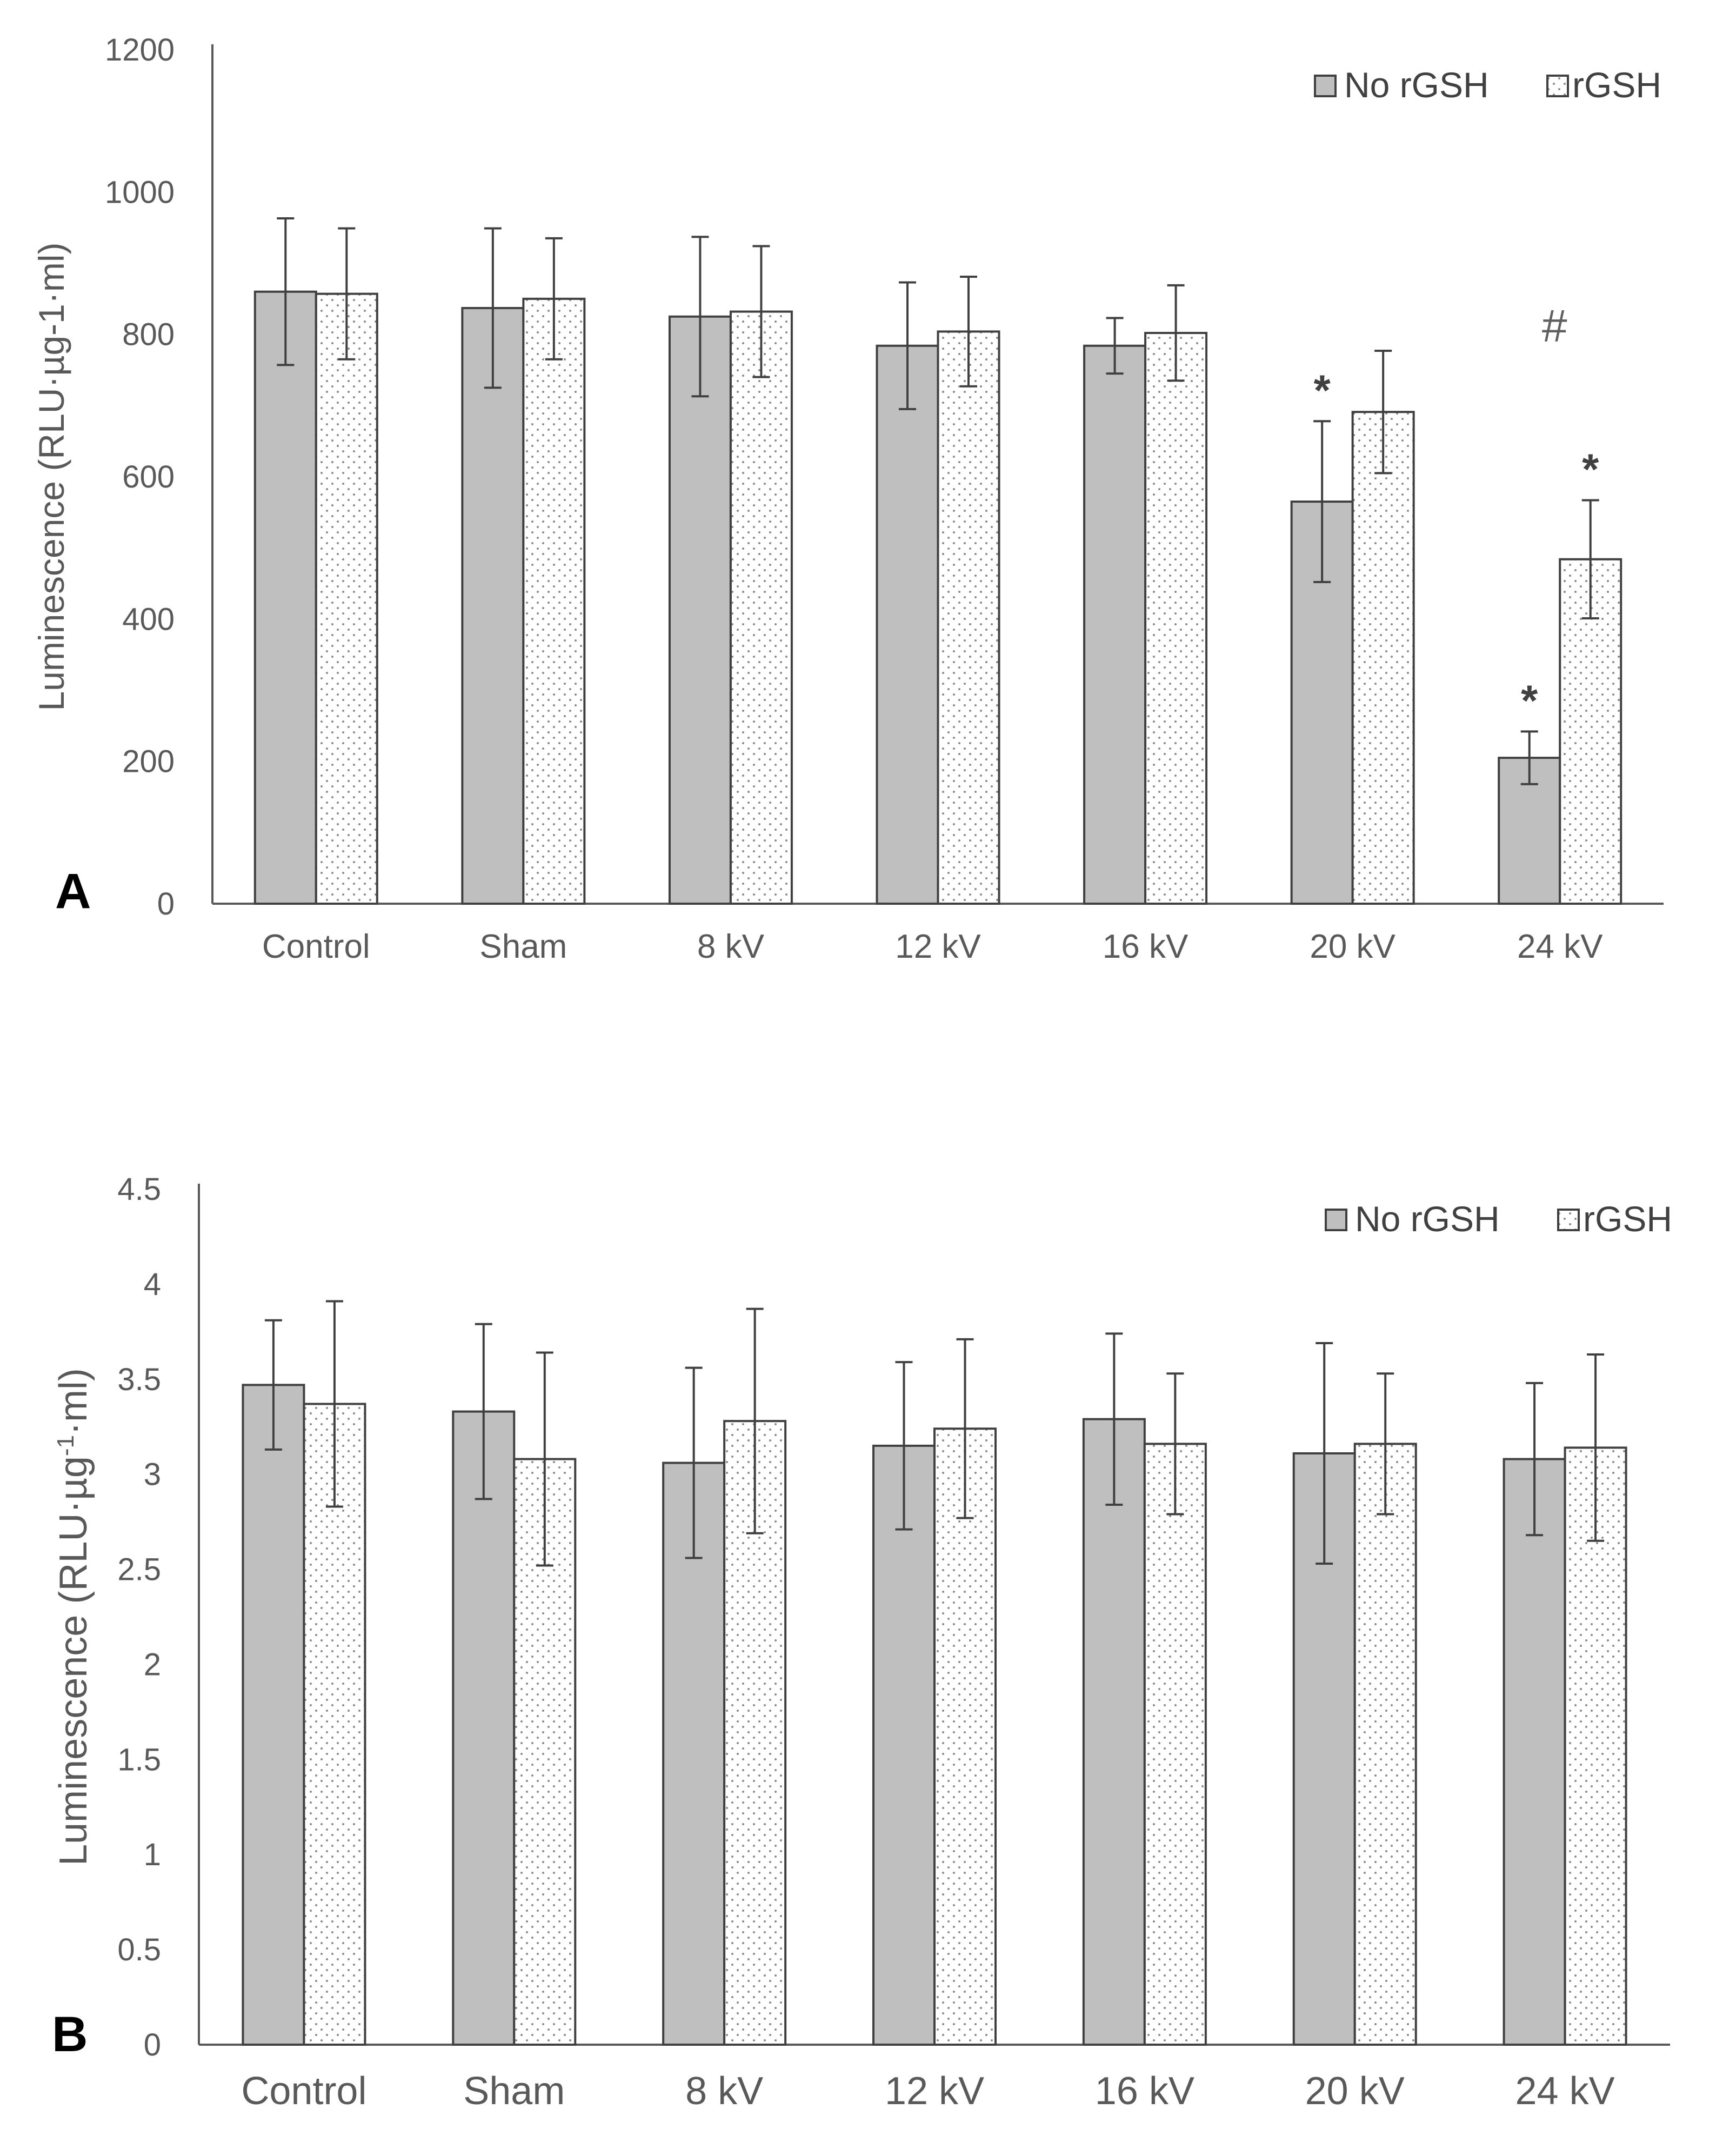 The width and height of the screenshot is (1736, 2129). What do you see at coordinates (139, 1380) in the screenshot?
I see `y-tick-label: 3.5` at bounding box center [139, 1380].